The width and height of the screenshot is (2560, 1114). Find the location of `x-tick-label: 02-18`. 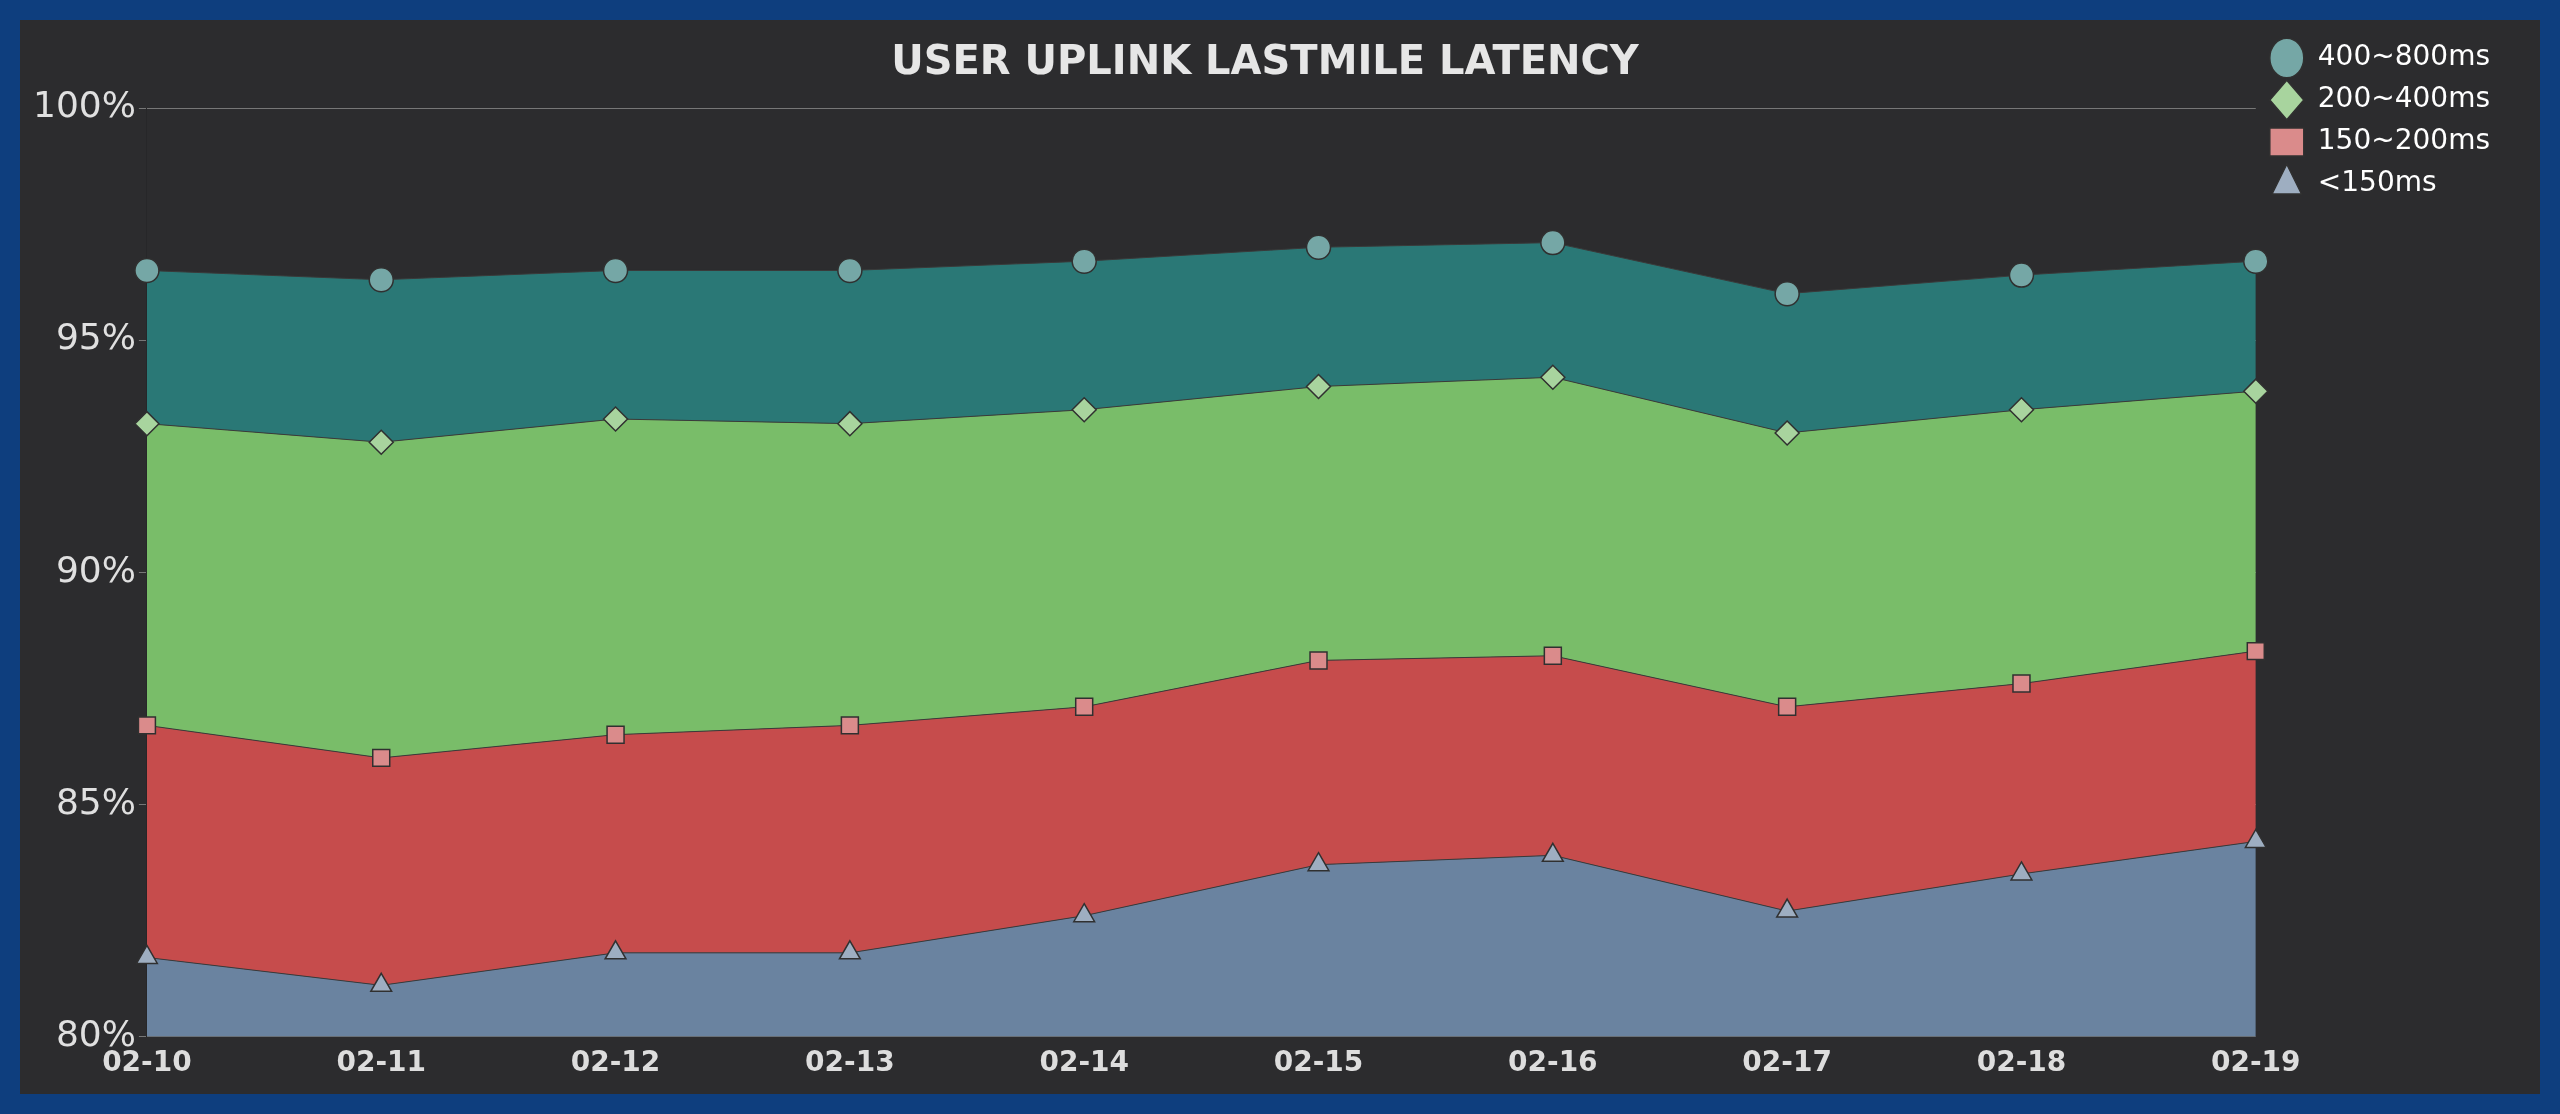

x-tick-label: 02-18 is located at coordinates (2021, 1062).